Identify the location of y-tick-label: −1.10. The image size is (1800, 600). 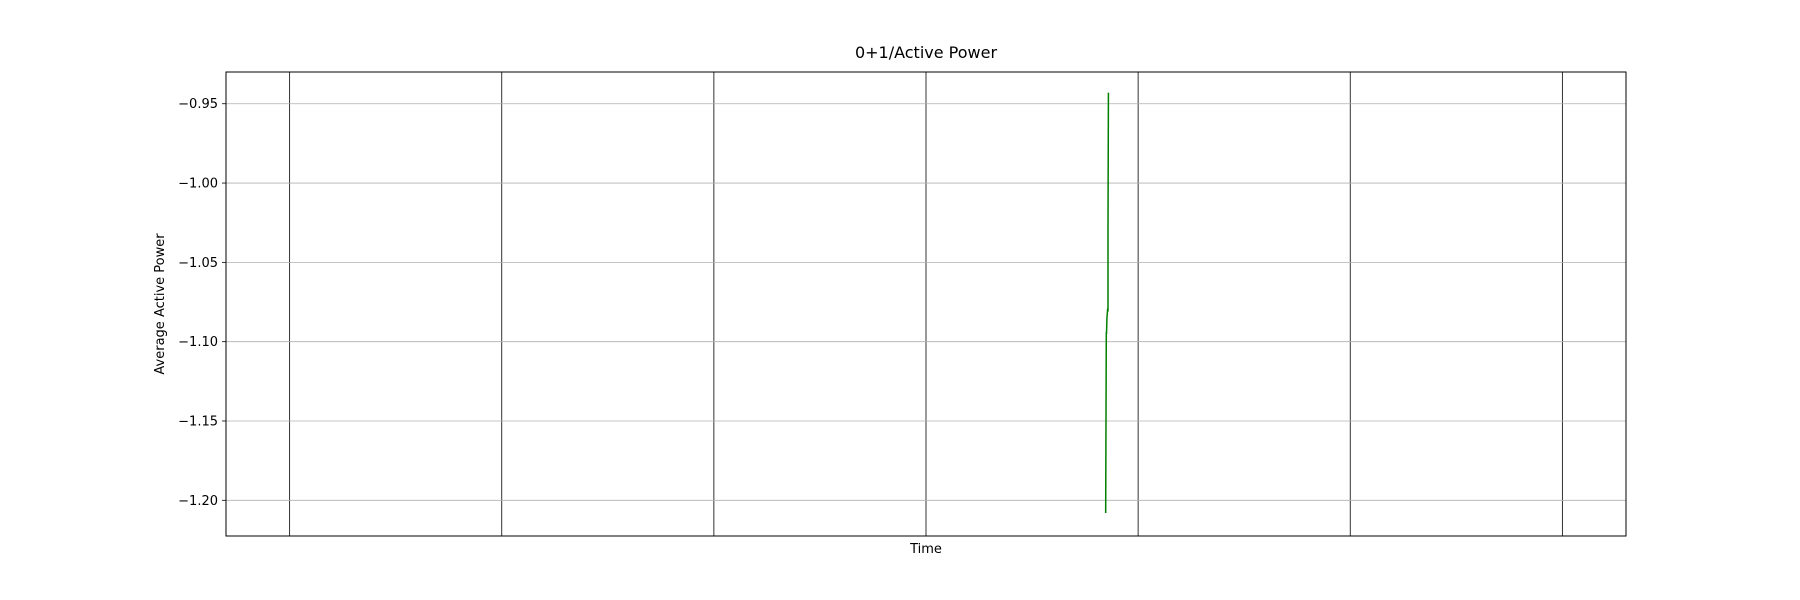
(198, 342).